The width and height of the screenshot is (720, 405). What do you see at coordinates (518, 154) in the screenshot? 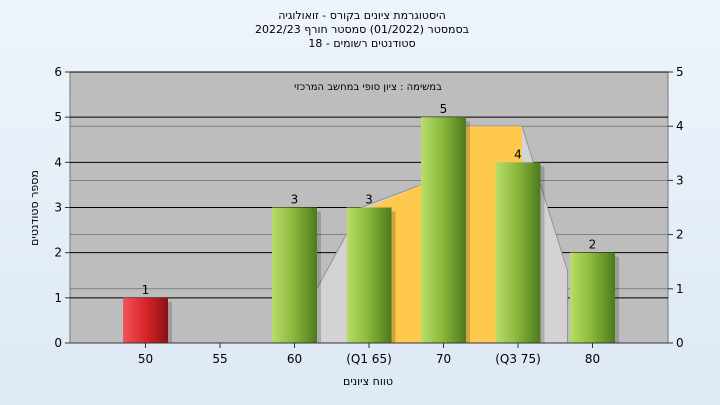
I see `data-label: 4` at bounding box center [518, 154].